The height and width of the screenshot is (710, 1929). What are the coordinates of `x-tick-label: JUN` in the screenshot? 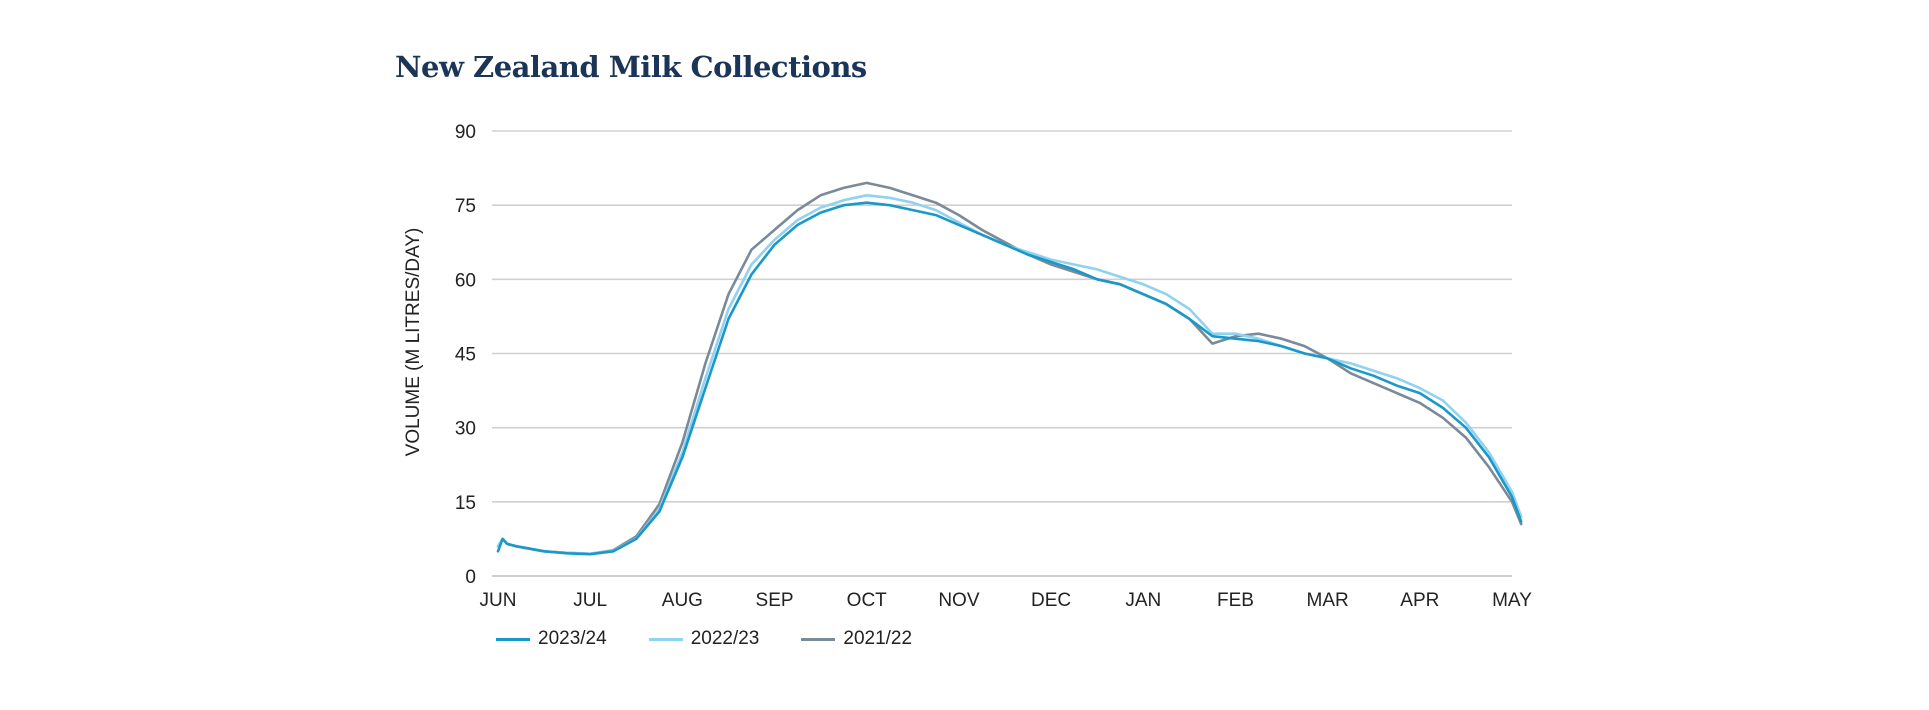 It's located at (498, 600).